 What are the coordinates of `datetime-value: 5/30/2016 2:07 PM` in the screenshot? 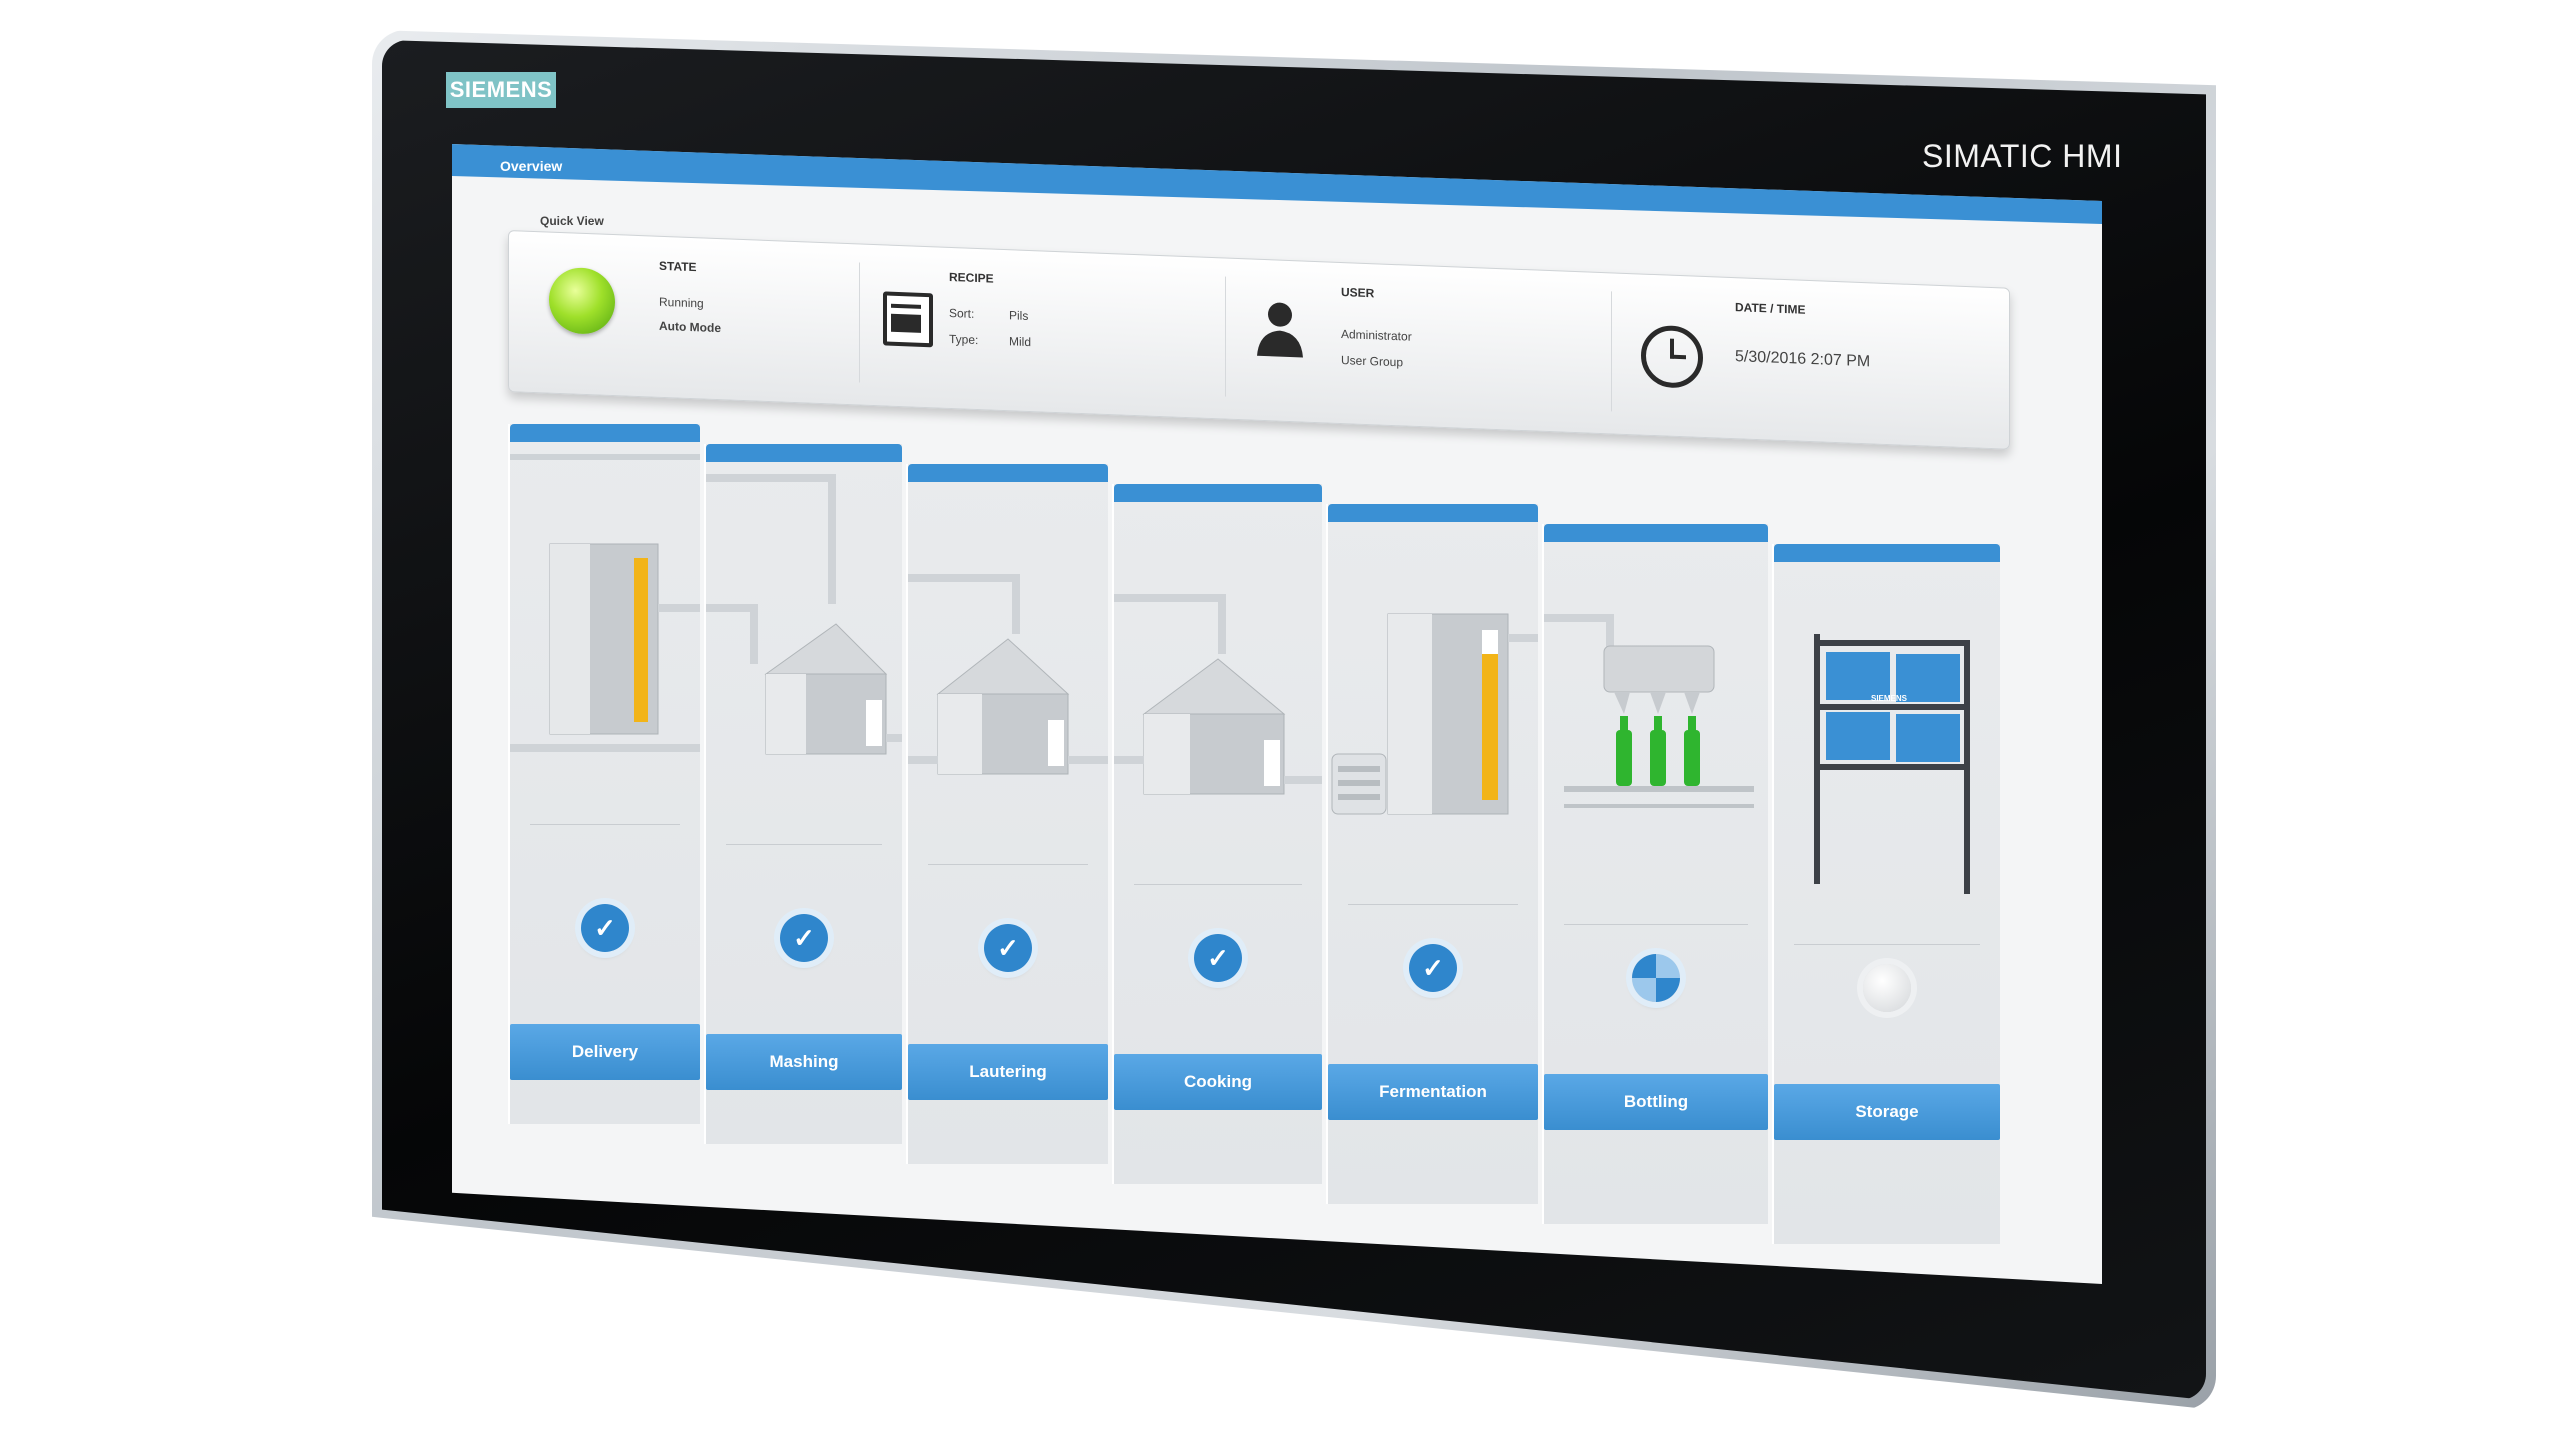 It's located at (1803, 359).